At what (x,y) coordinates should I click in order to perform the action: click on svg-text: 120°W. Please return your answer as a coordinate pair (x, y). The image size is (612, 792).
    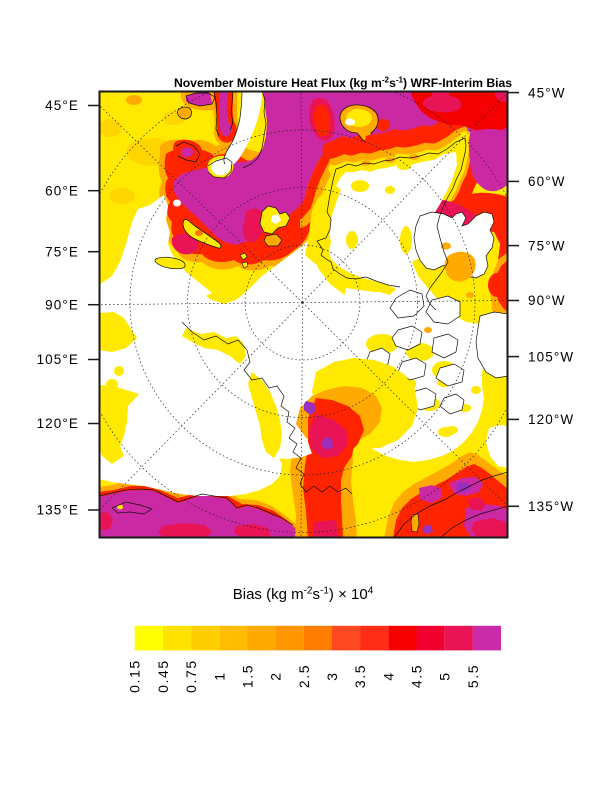
    Looking at the image, I should click on (551, 419).